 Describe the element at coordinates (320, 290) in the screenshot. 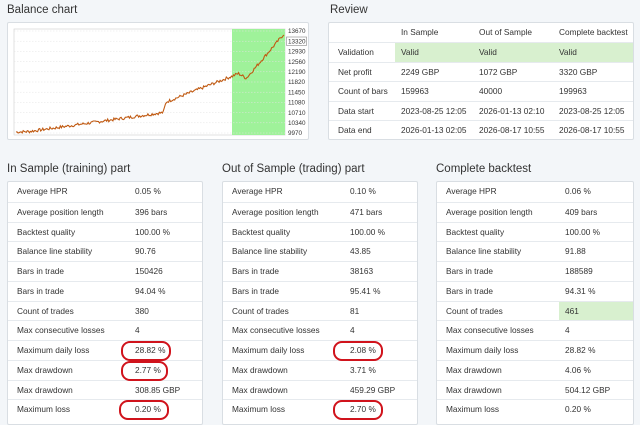

I see `stat-row: Bars in trade 95.41 %` at that location.